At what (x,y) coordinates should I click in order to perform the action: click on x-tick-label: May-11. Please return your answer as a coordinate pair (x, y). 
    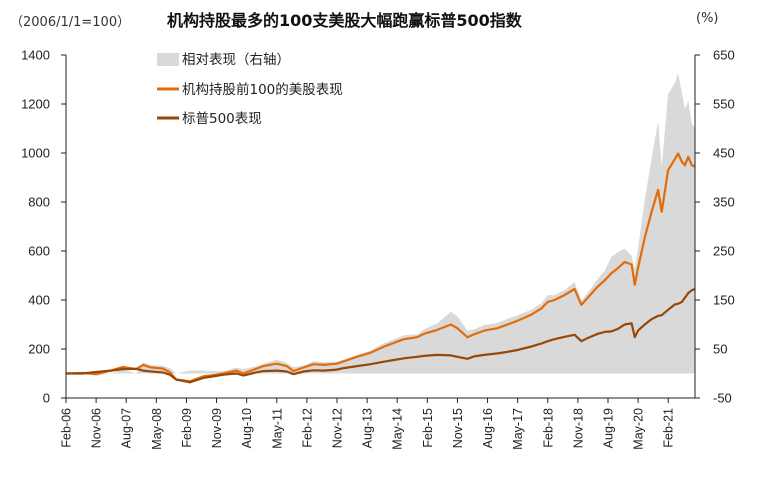
    Looking at the image, I should click on (277, 428).